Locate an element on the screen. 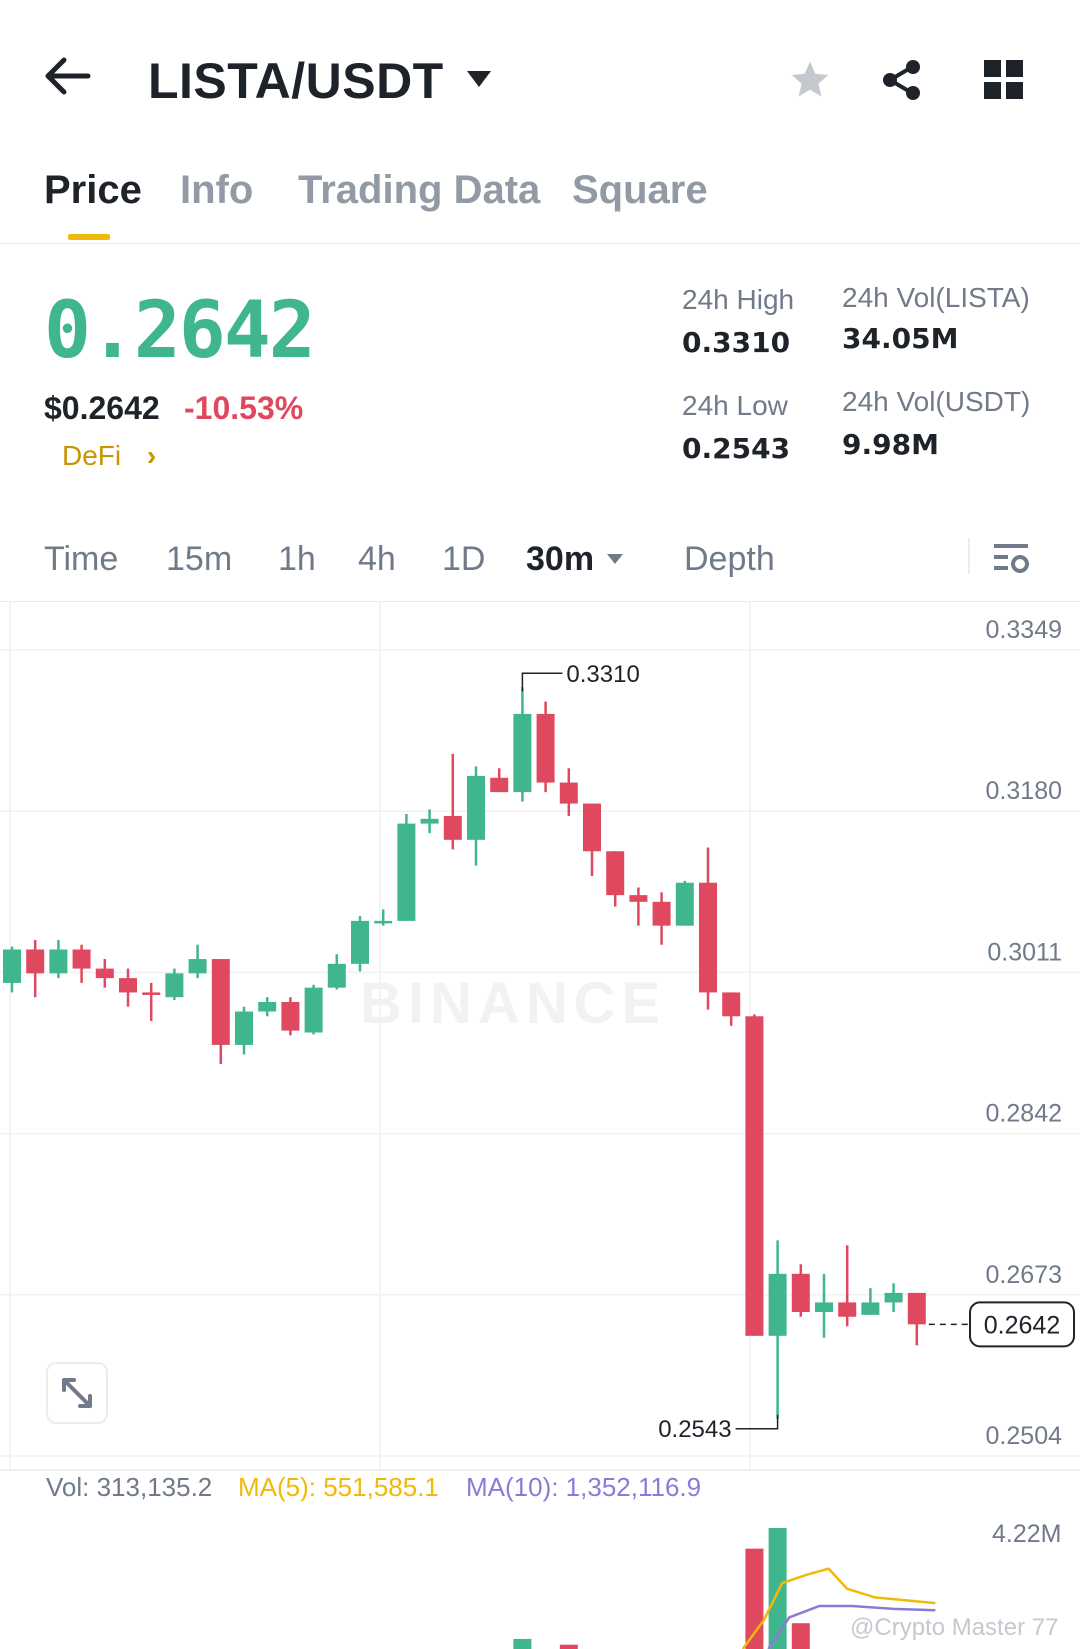 The width and height of the screenshot is (1080, 1649). section-tabs: Price Info Trading Data Square is located at coordinates (540, 202).